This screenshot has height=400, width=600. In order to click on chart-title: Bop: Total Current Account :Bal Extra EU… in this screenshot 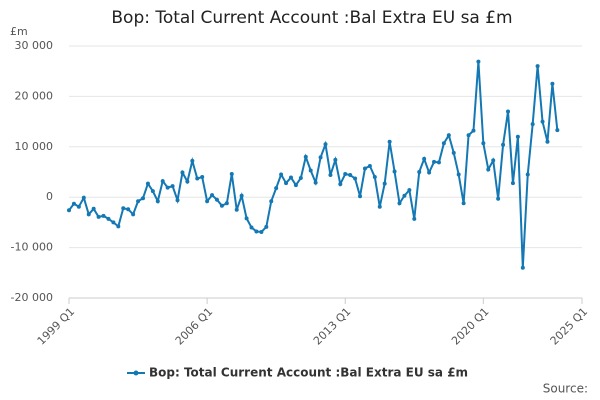, I will do `click(311, 18)`.